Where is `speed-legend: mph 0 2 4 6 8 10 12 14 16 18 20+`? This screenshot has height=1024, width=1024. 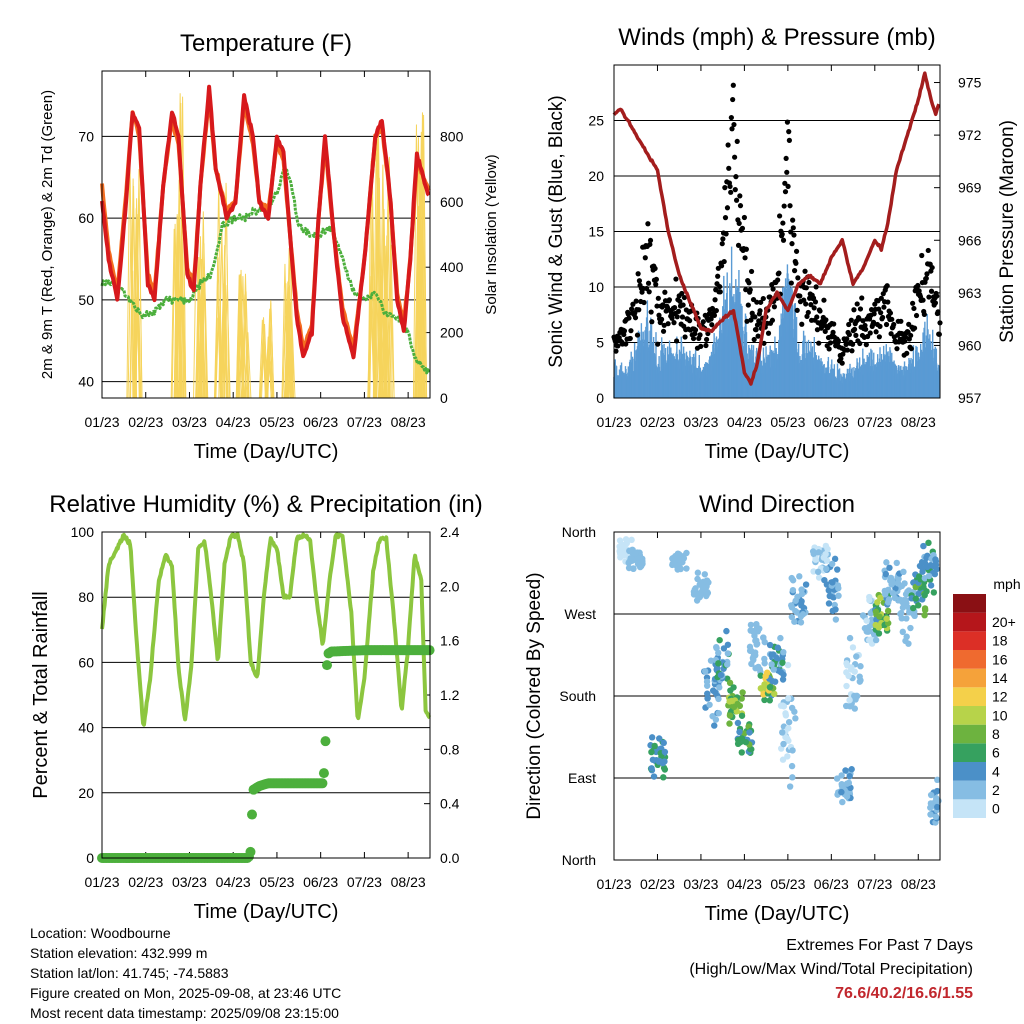
speed-legend: mph 0 2 4 6 8 10 12 14 16 18 20+ is located at coordinates (987, 697).